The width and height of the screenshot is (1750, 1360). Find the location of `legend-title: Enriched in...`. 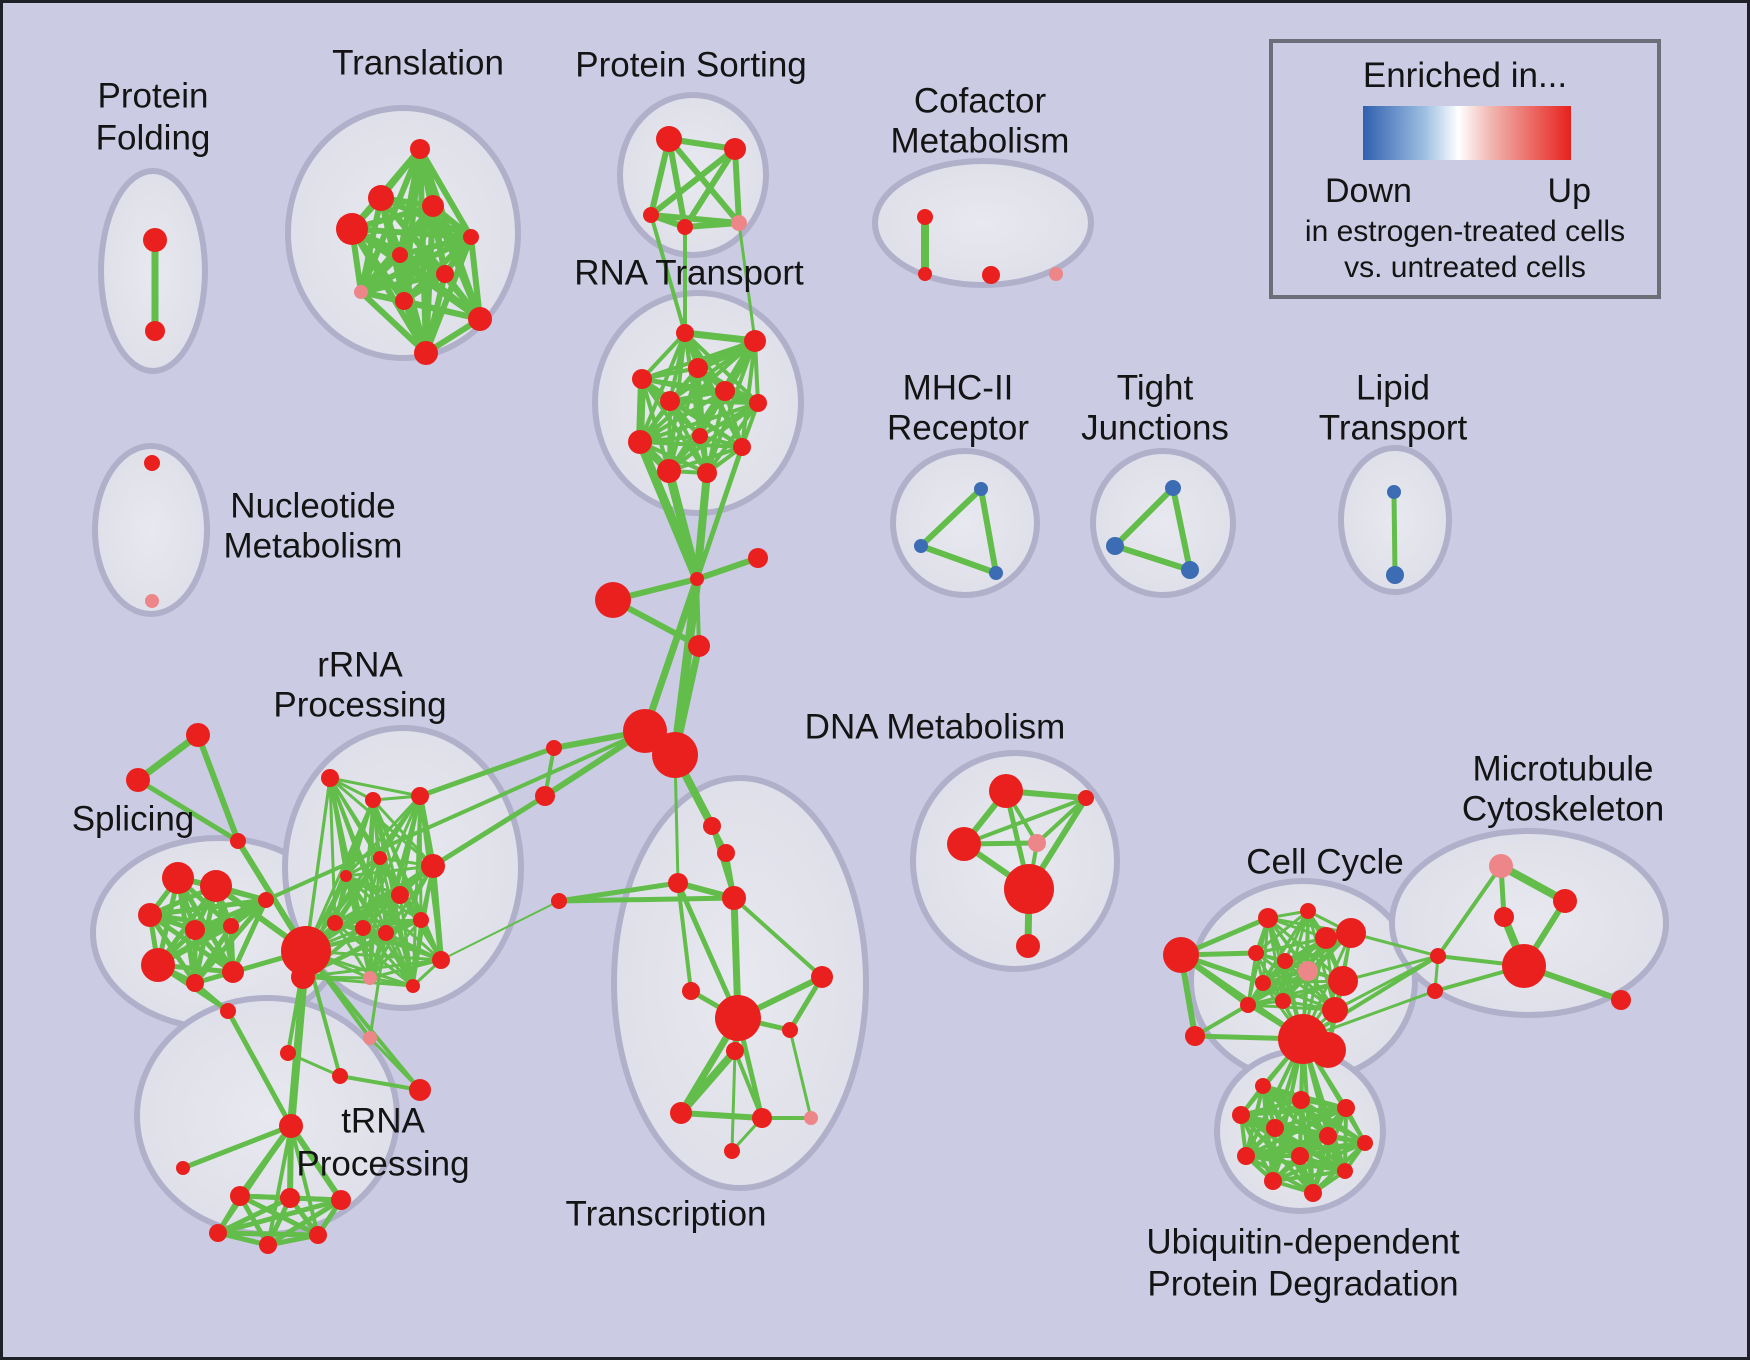

legend-title: Enriched in... is located at coordinates (1465, 75).